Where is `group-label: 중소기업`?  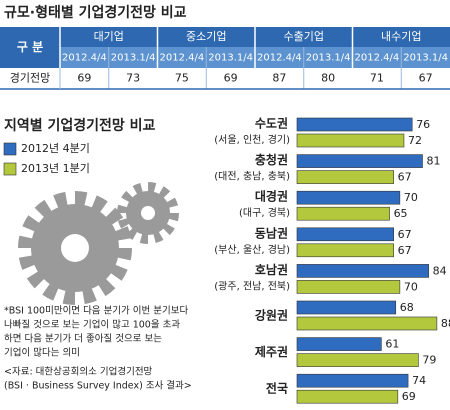
group-label: 중소기업 is located at coordinates (206, 36).